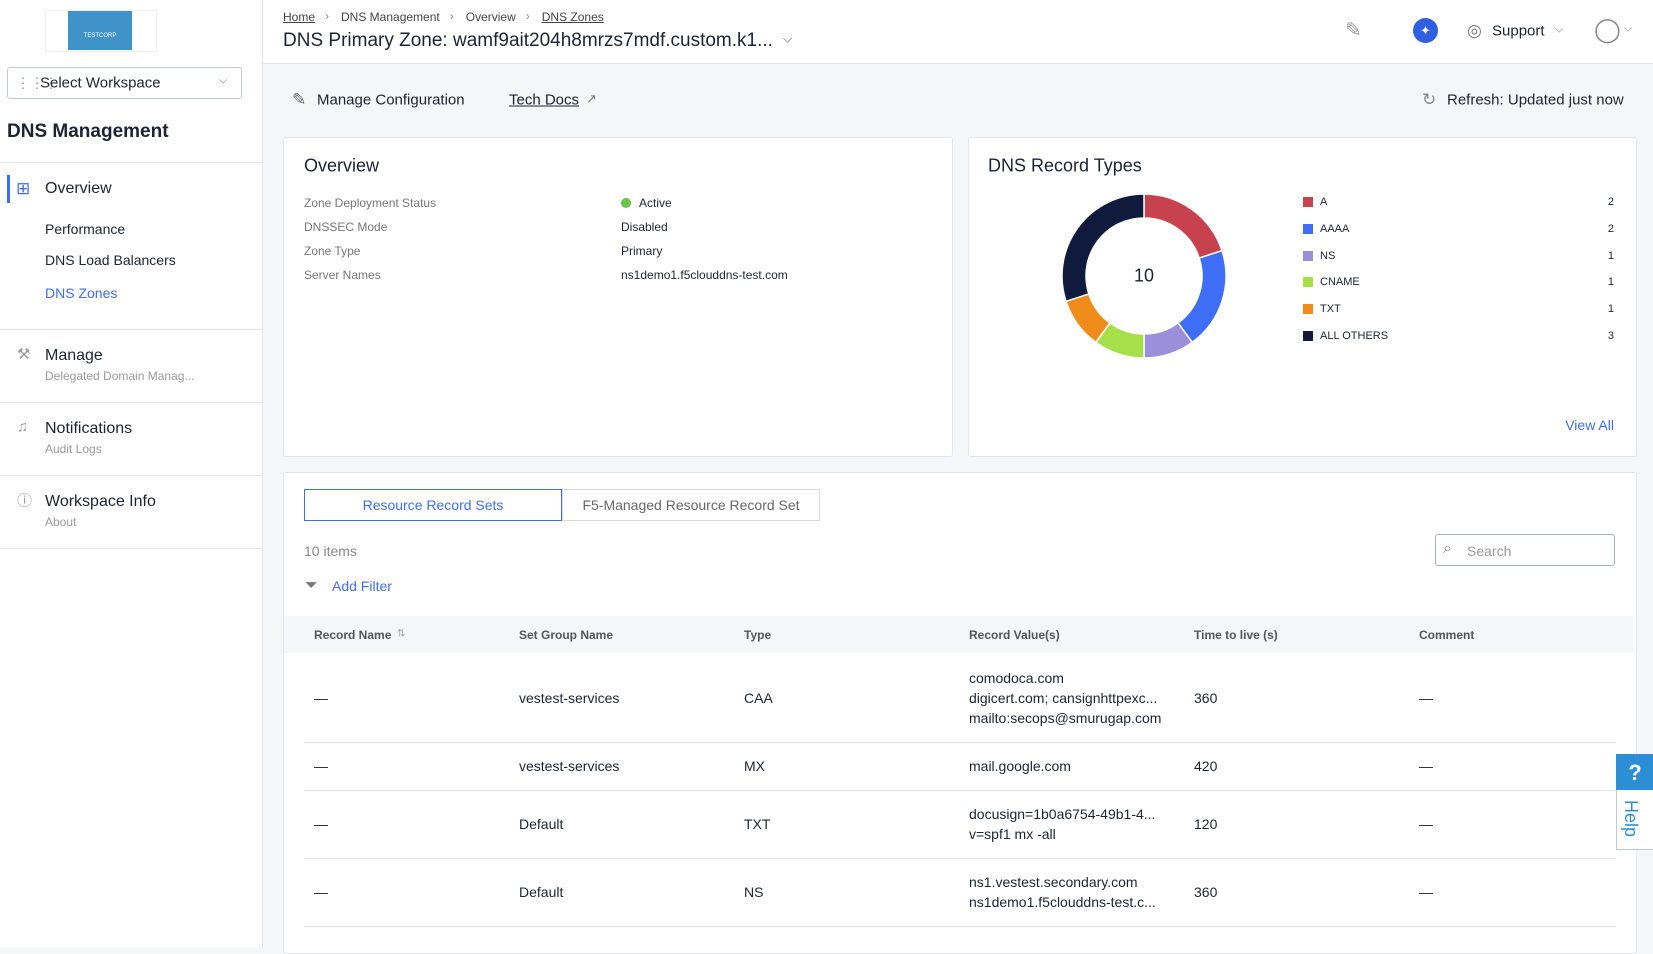 Image resolution: width=1653 pixels, height=954 pixels. What do you see at coordinates (78, 189) in the screenshot?
I see `nav-overview: Overview` at bounding box center [78, 189].